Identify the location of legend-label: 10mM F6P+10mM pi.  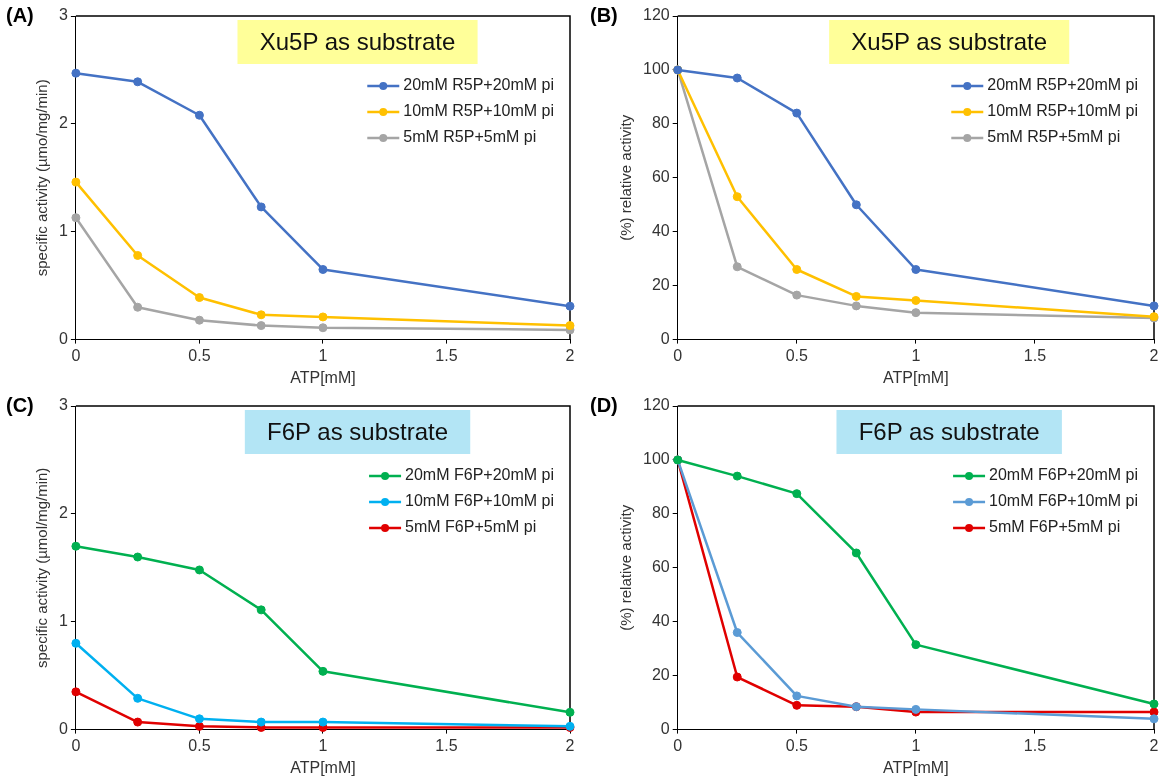
(479, 501).